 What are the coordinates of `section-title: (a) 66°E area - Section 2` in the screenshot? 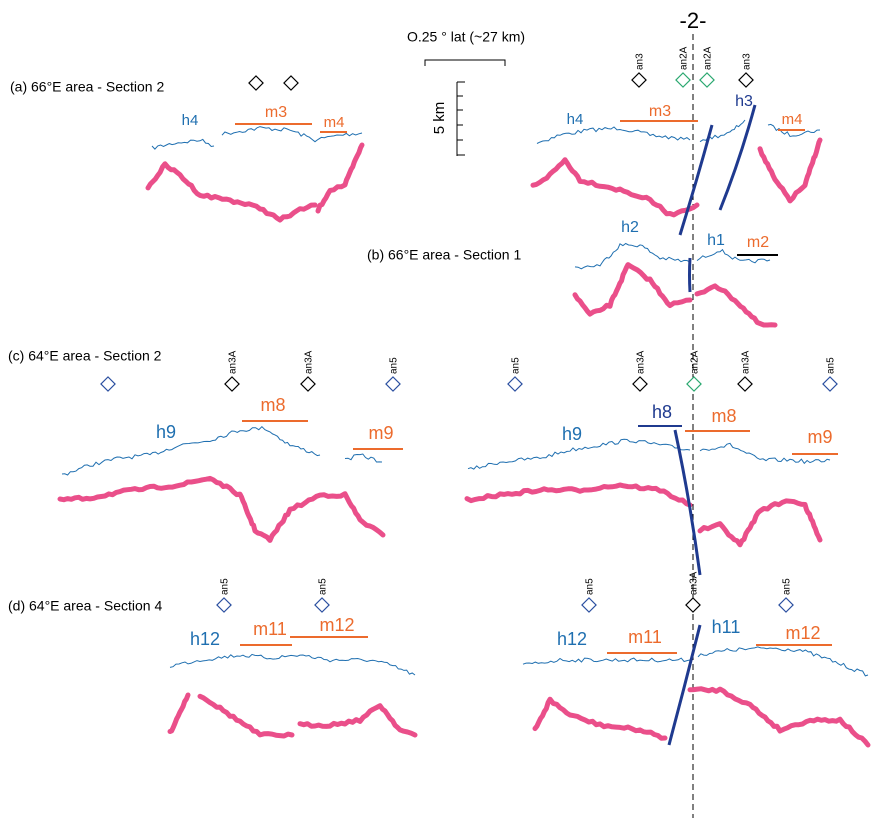 It's located at (87, 87).